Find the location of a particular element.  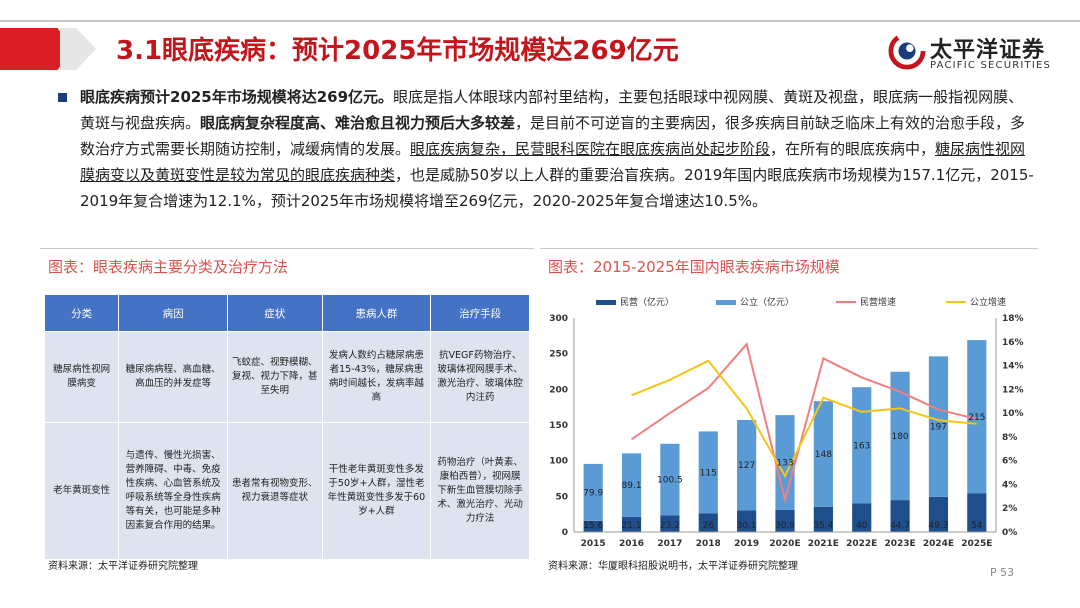

data-label-public: 127 is located at coordinates (746, 466).